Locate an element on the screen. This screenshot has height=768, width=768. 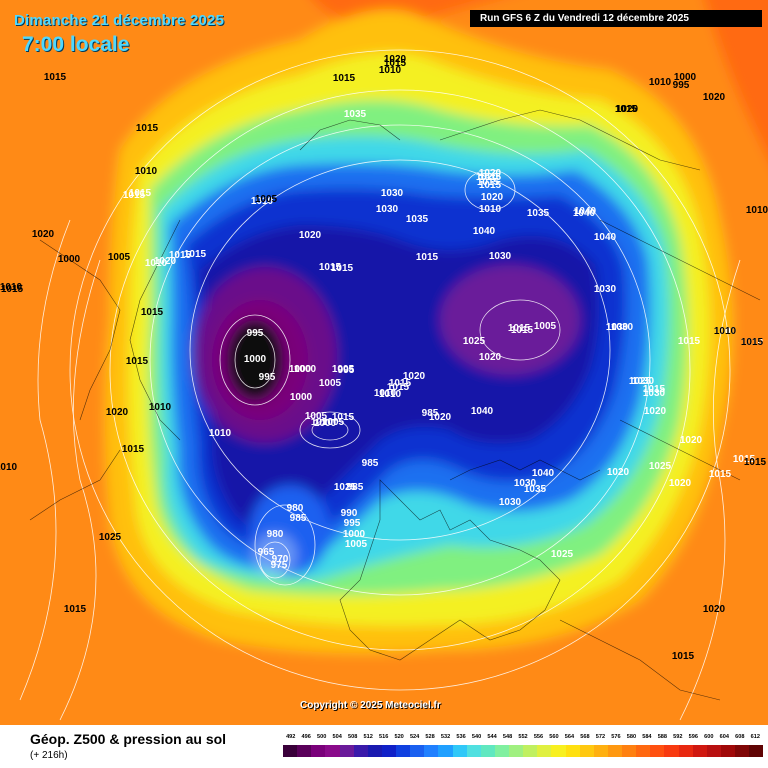
scale-label: 536 is located at coordinates (461, 737).